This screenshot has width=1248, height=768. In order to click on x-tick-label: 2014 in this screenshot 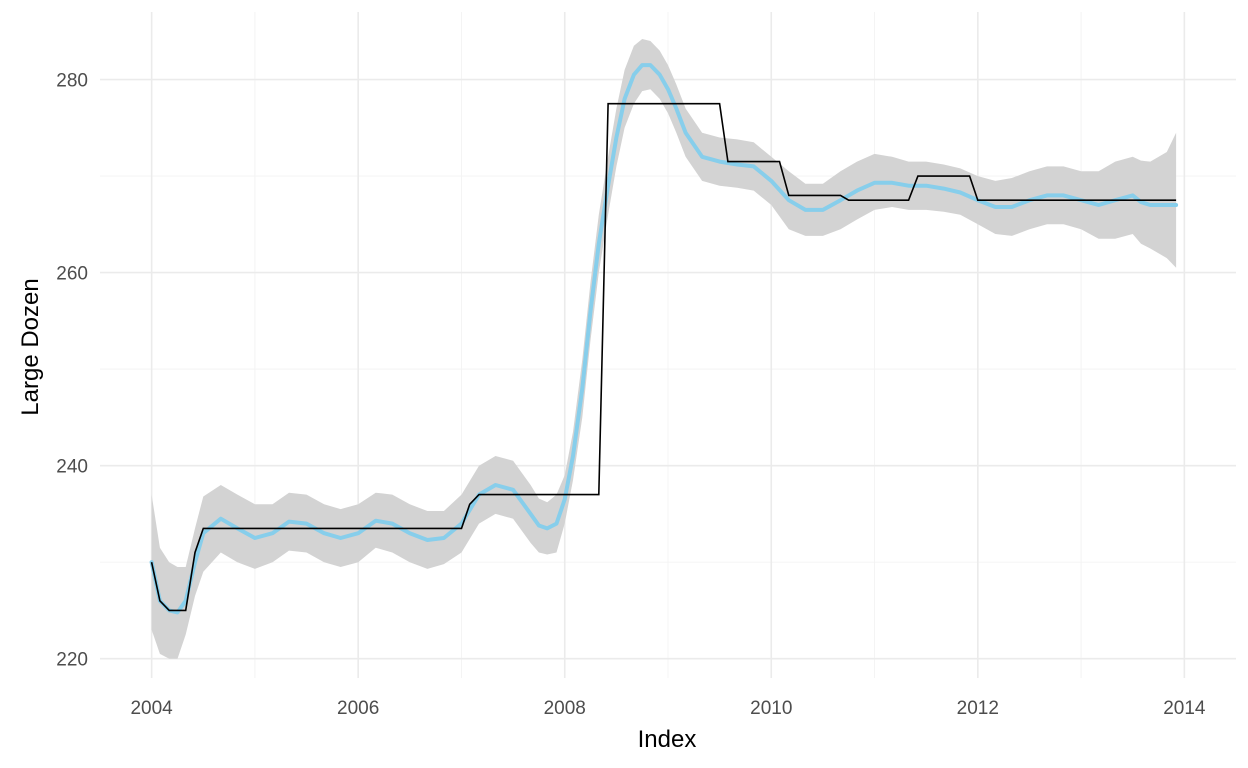, I will do `click(1184, 708)`.